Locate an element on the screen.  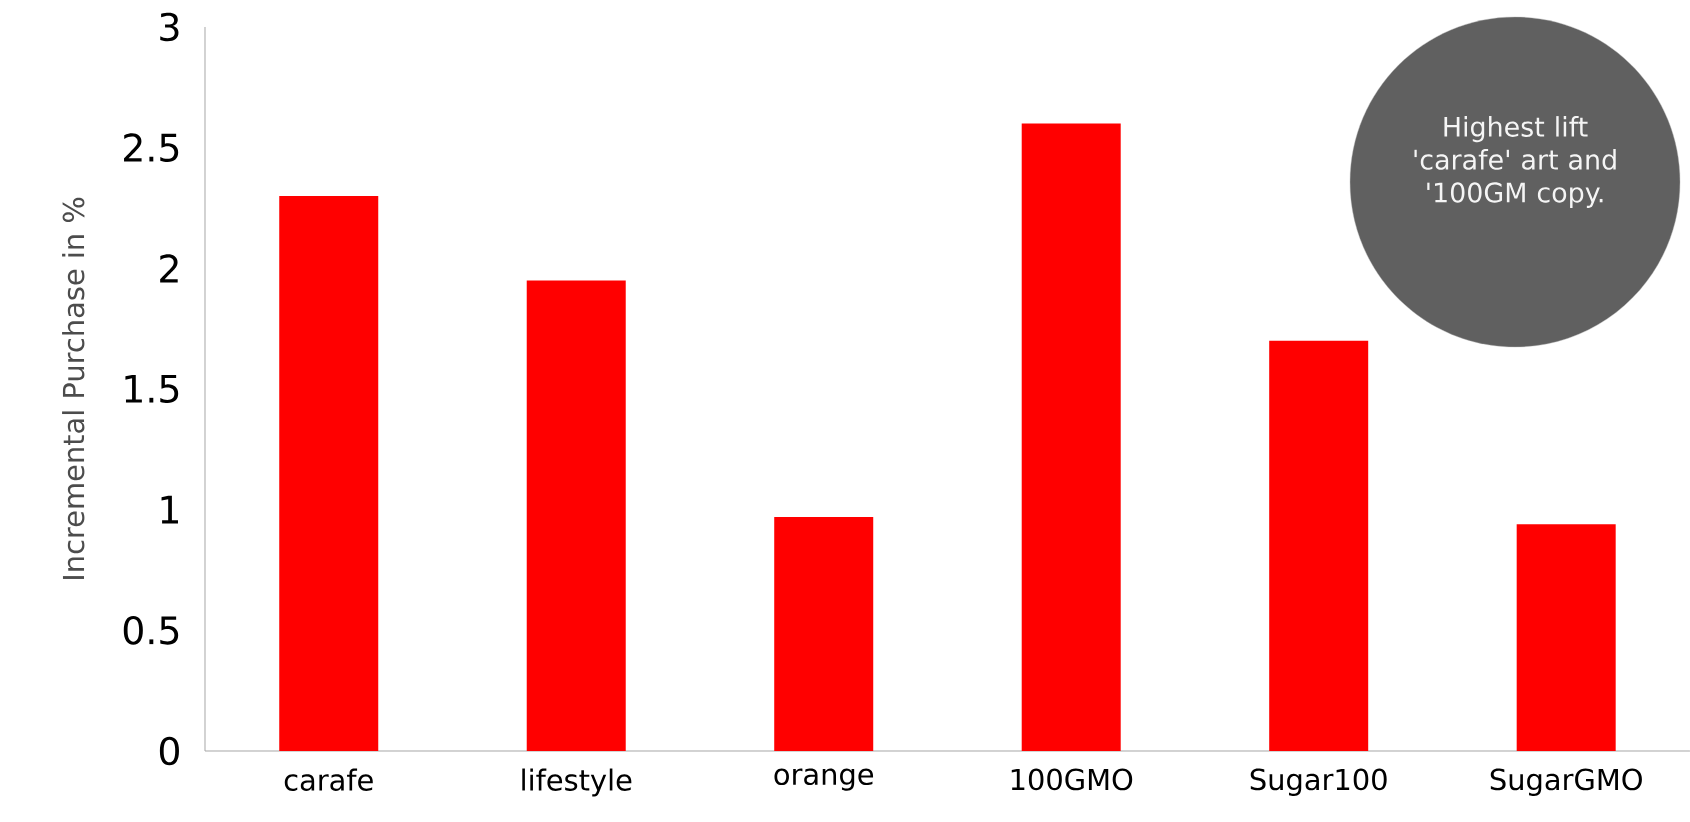
y-tick-label: 3 is located at coordinates (169, 27).